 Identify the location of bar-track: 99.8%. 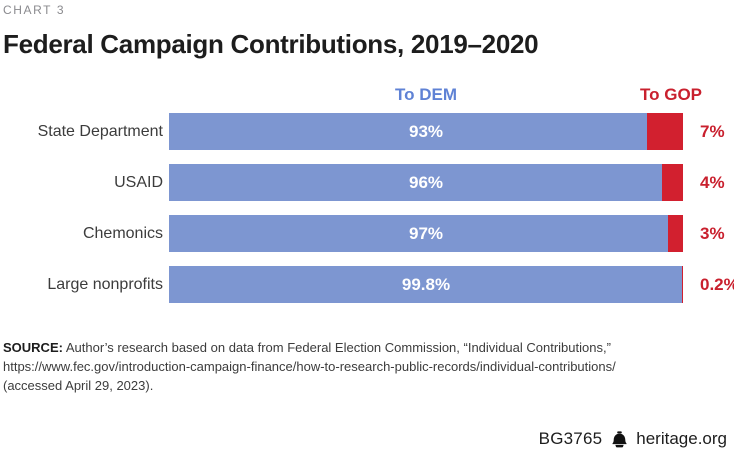
(426, 284).